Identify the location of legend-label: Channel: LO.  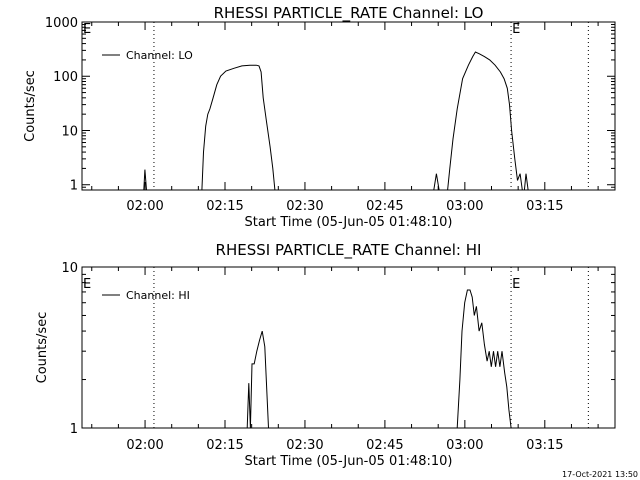
(159, 55).